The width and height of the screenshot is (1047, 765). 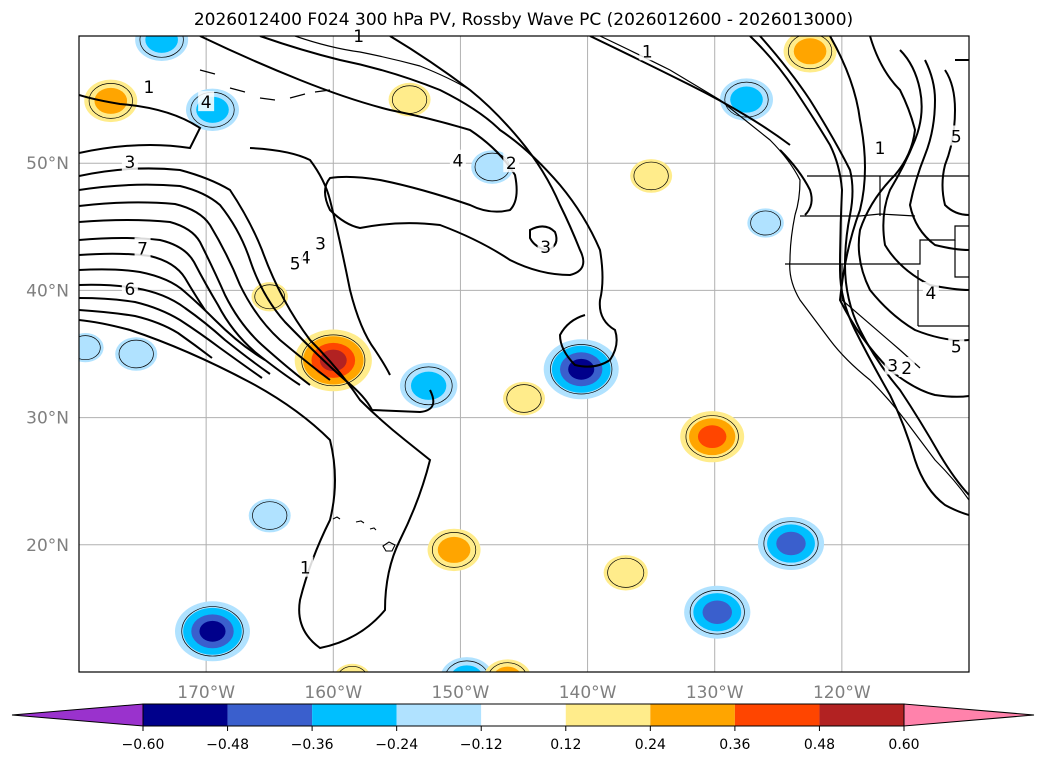 What do you see at coordinates (142, 249) in the screenshot?
I see `contour-label: 7` at bounding box center [142, 249].